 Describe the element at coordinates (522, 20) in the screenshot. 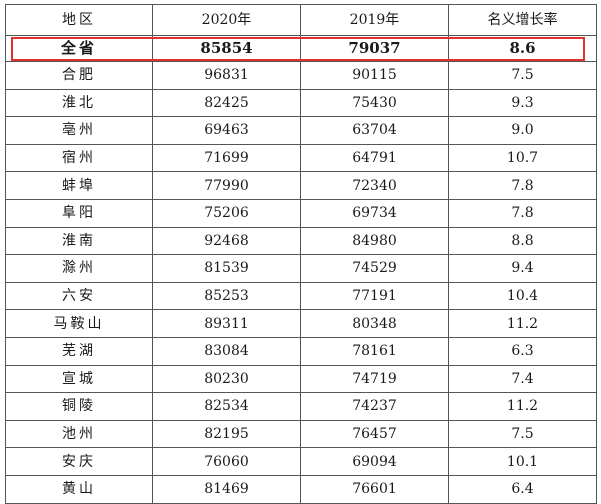

I see `header-growth-rate: 名义增长率` at that location.